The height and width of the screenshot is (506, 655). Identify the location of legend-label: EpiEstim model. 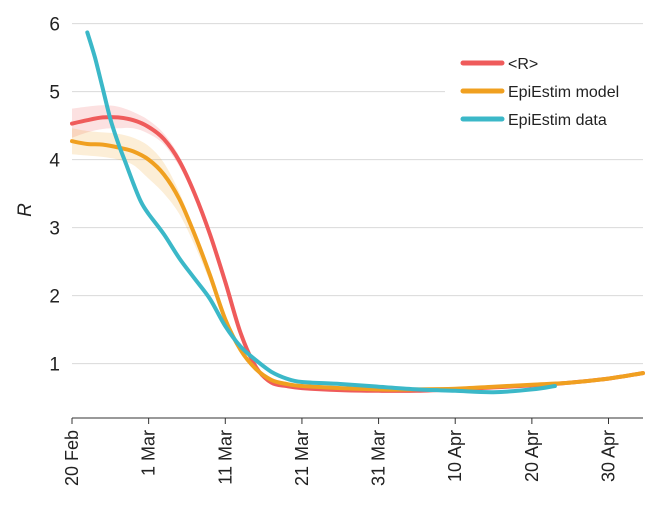
(563, 92).